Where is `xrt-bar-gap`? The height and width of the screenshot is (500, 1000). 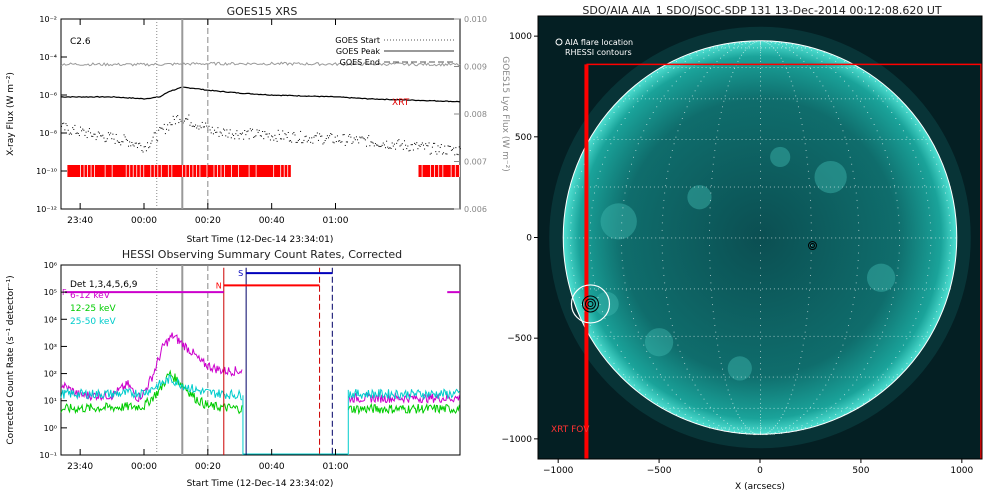
xrt-bar-gap is located at coordinates (189, 171).